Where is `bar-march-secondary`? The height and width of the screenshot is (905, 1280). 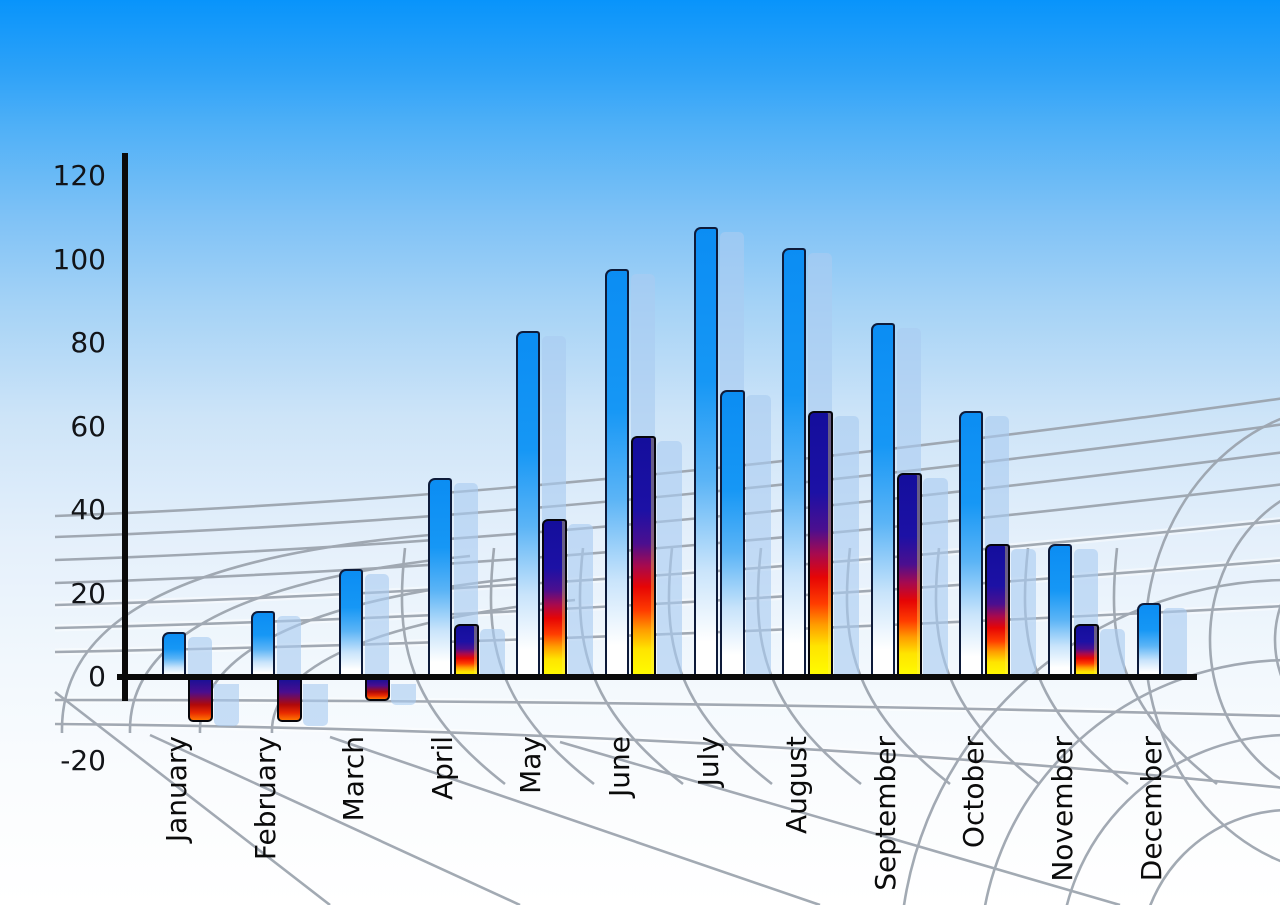 bar-march-secondary is located at coordinates (377, 690).